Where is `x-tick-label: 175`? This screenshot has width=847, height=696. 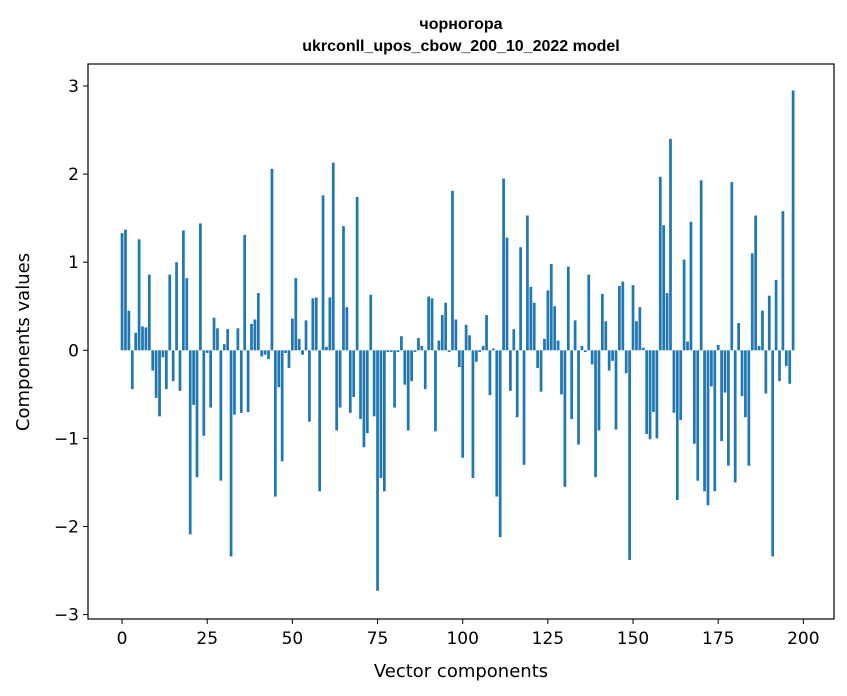
x-tick-label: 175 is located at coordinates (718, 639).